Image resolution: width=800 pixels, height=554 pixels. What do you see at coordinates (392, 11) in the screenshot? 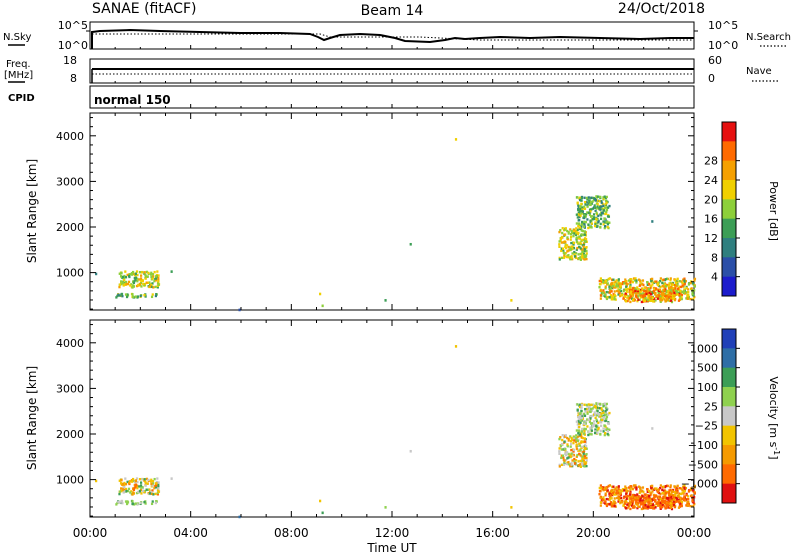
I see `beam-title: Beam 14` at bounding box center [392, 11].